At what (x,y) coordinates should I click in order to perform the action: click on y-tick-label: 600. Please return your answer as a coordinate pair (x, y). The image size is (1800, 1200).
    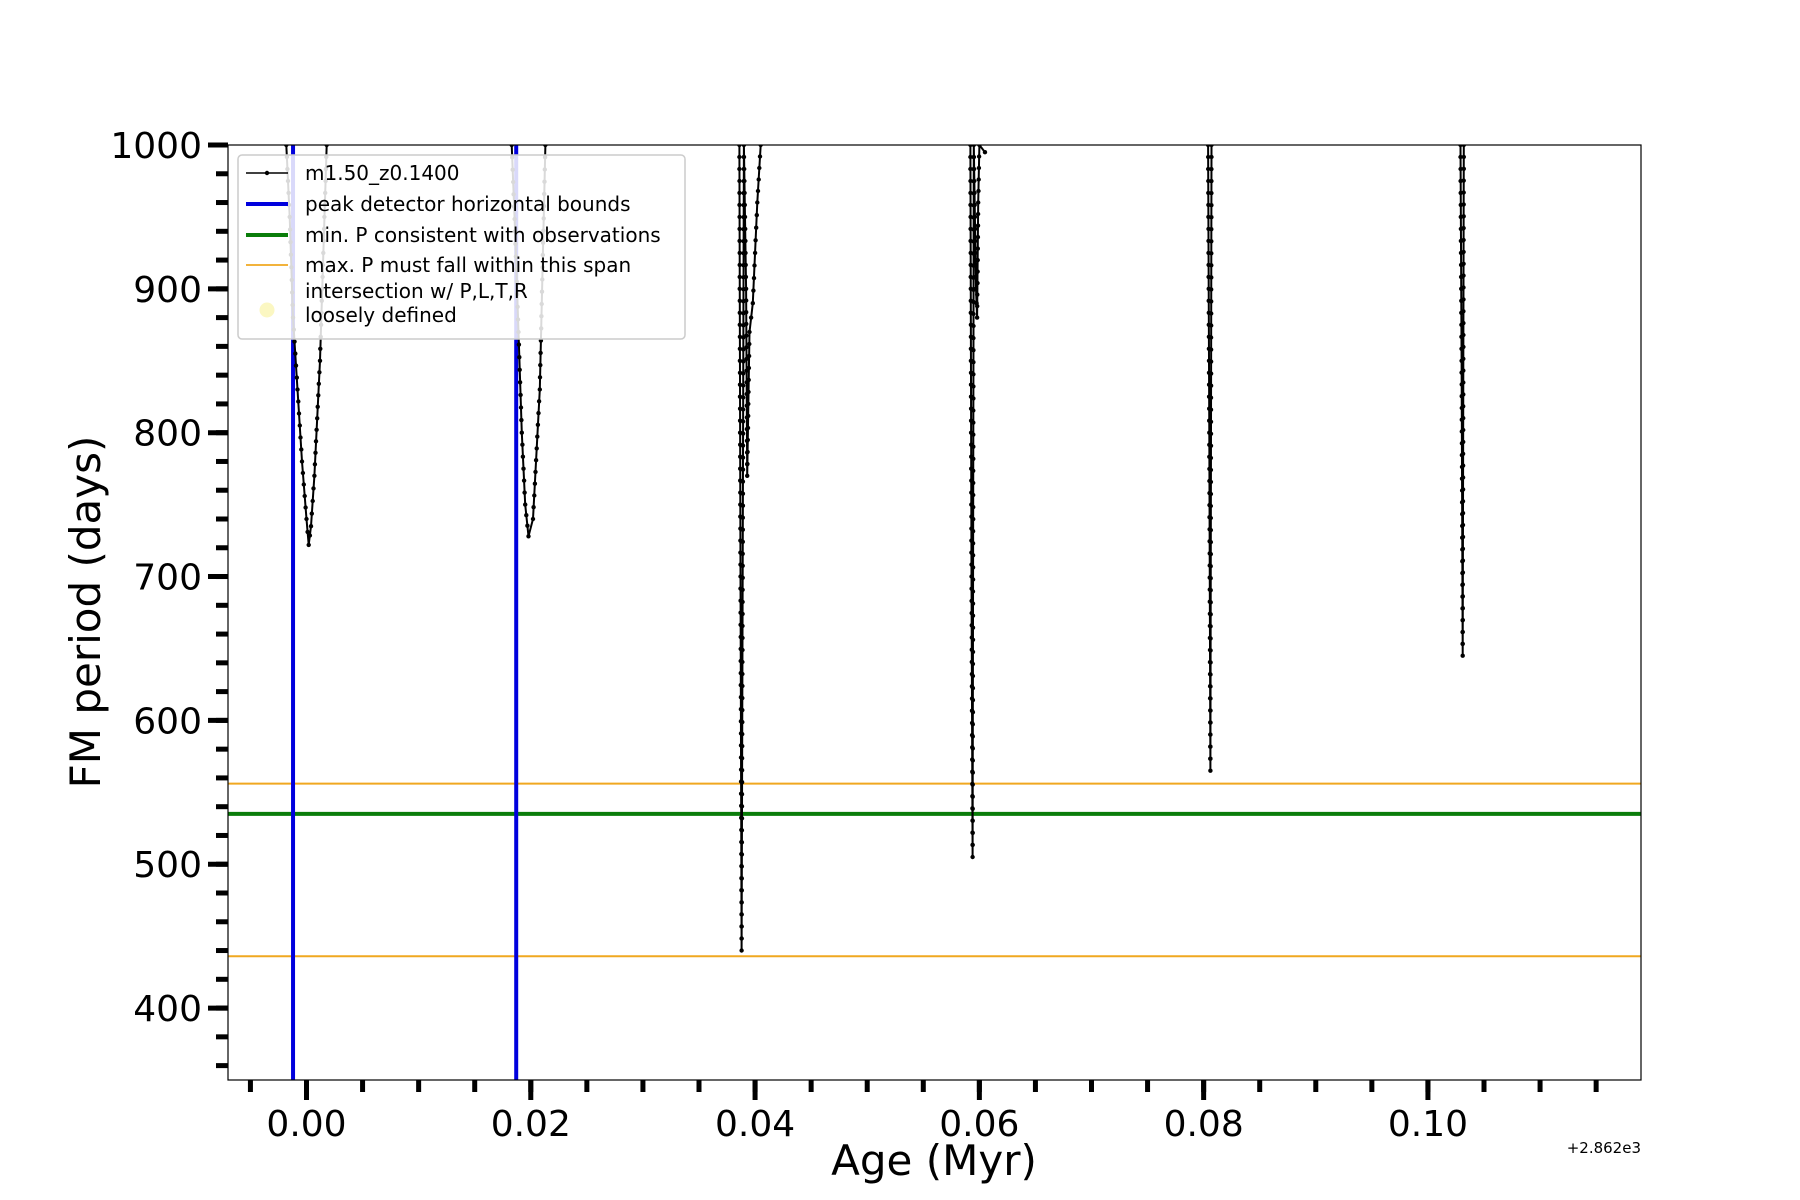
    Looking at the image, I should click on (167, 721).